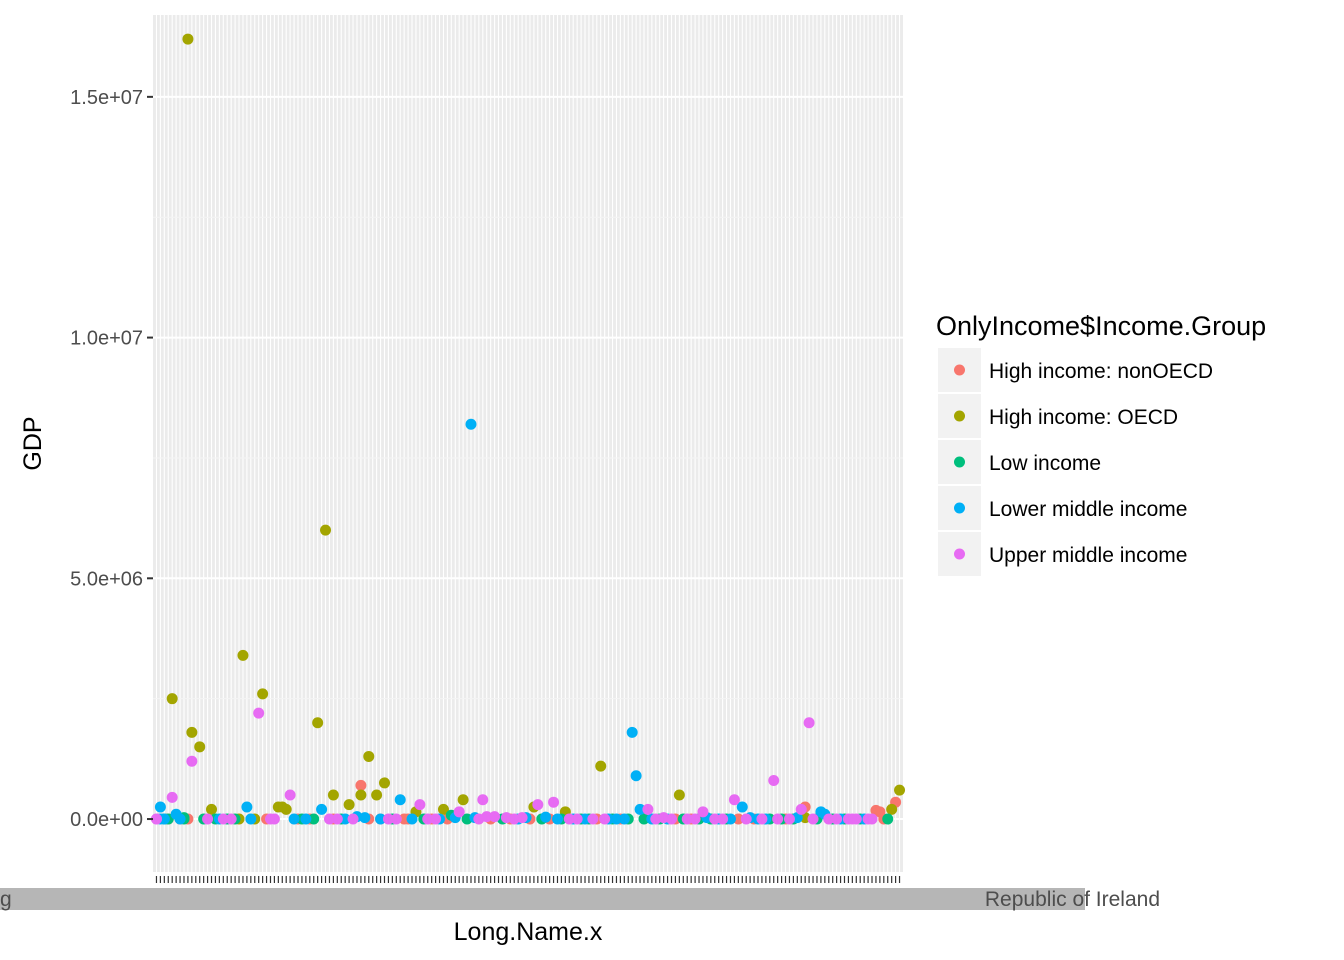 The width and height of the screenshot is (1344, 960). I want to click on x-tick-label: Republic of Ireland, so click(1072, 899).